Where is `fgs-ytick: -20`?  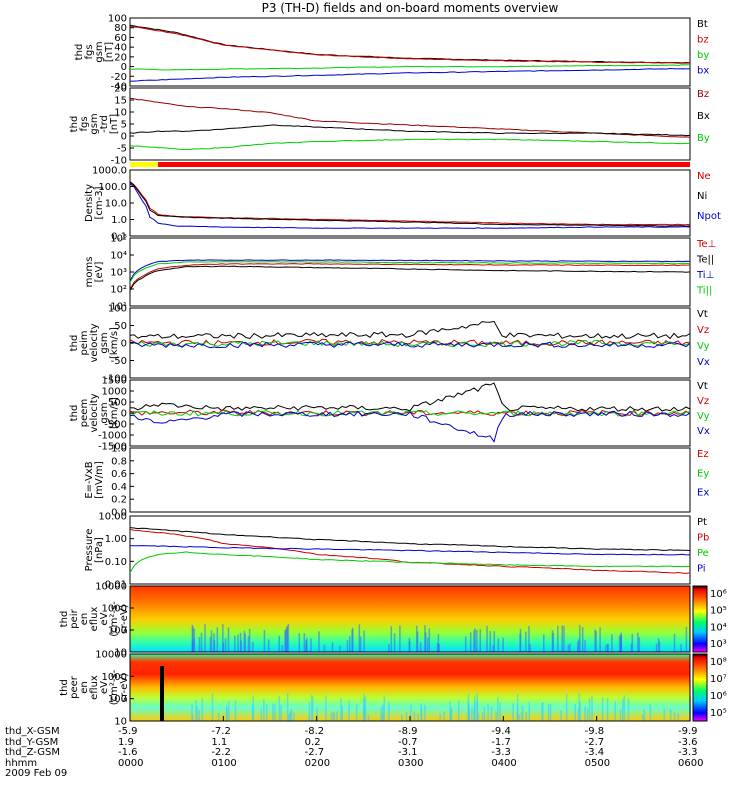 fgs-ytick: -20 is located at coordinates (119, 77).